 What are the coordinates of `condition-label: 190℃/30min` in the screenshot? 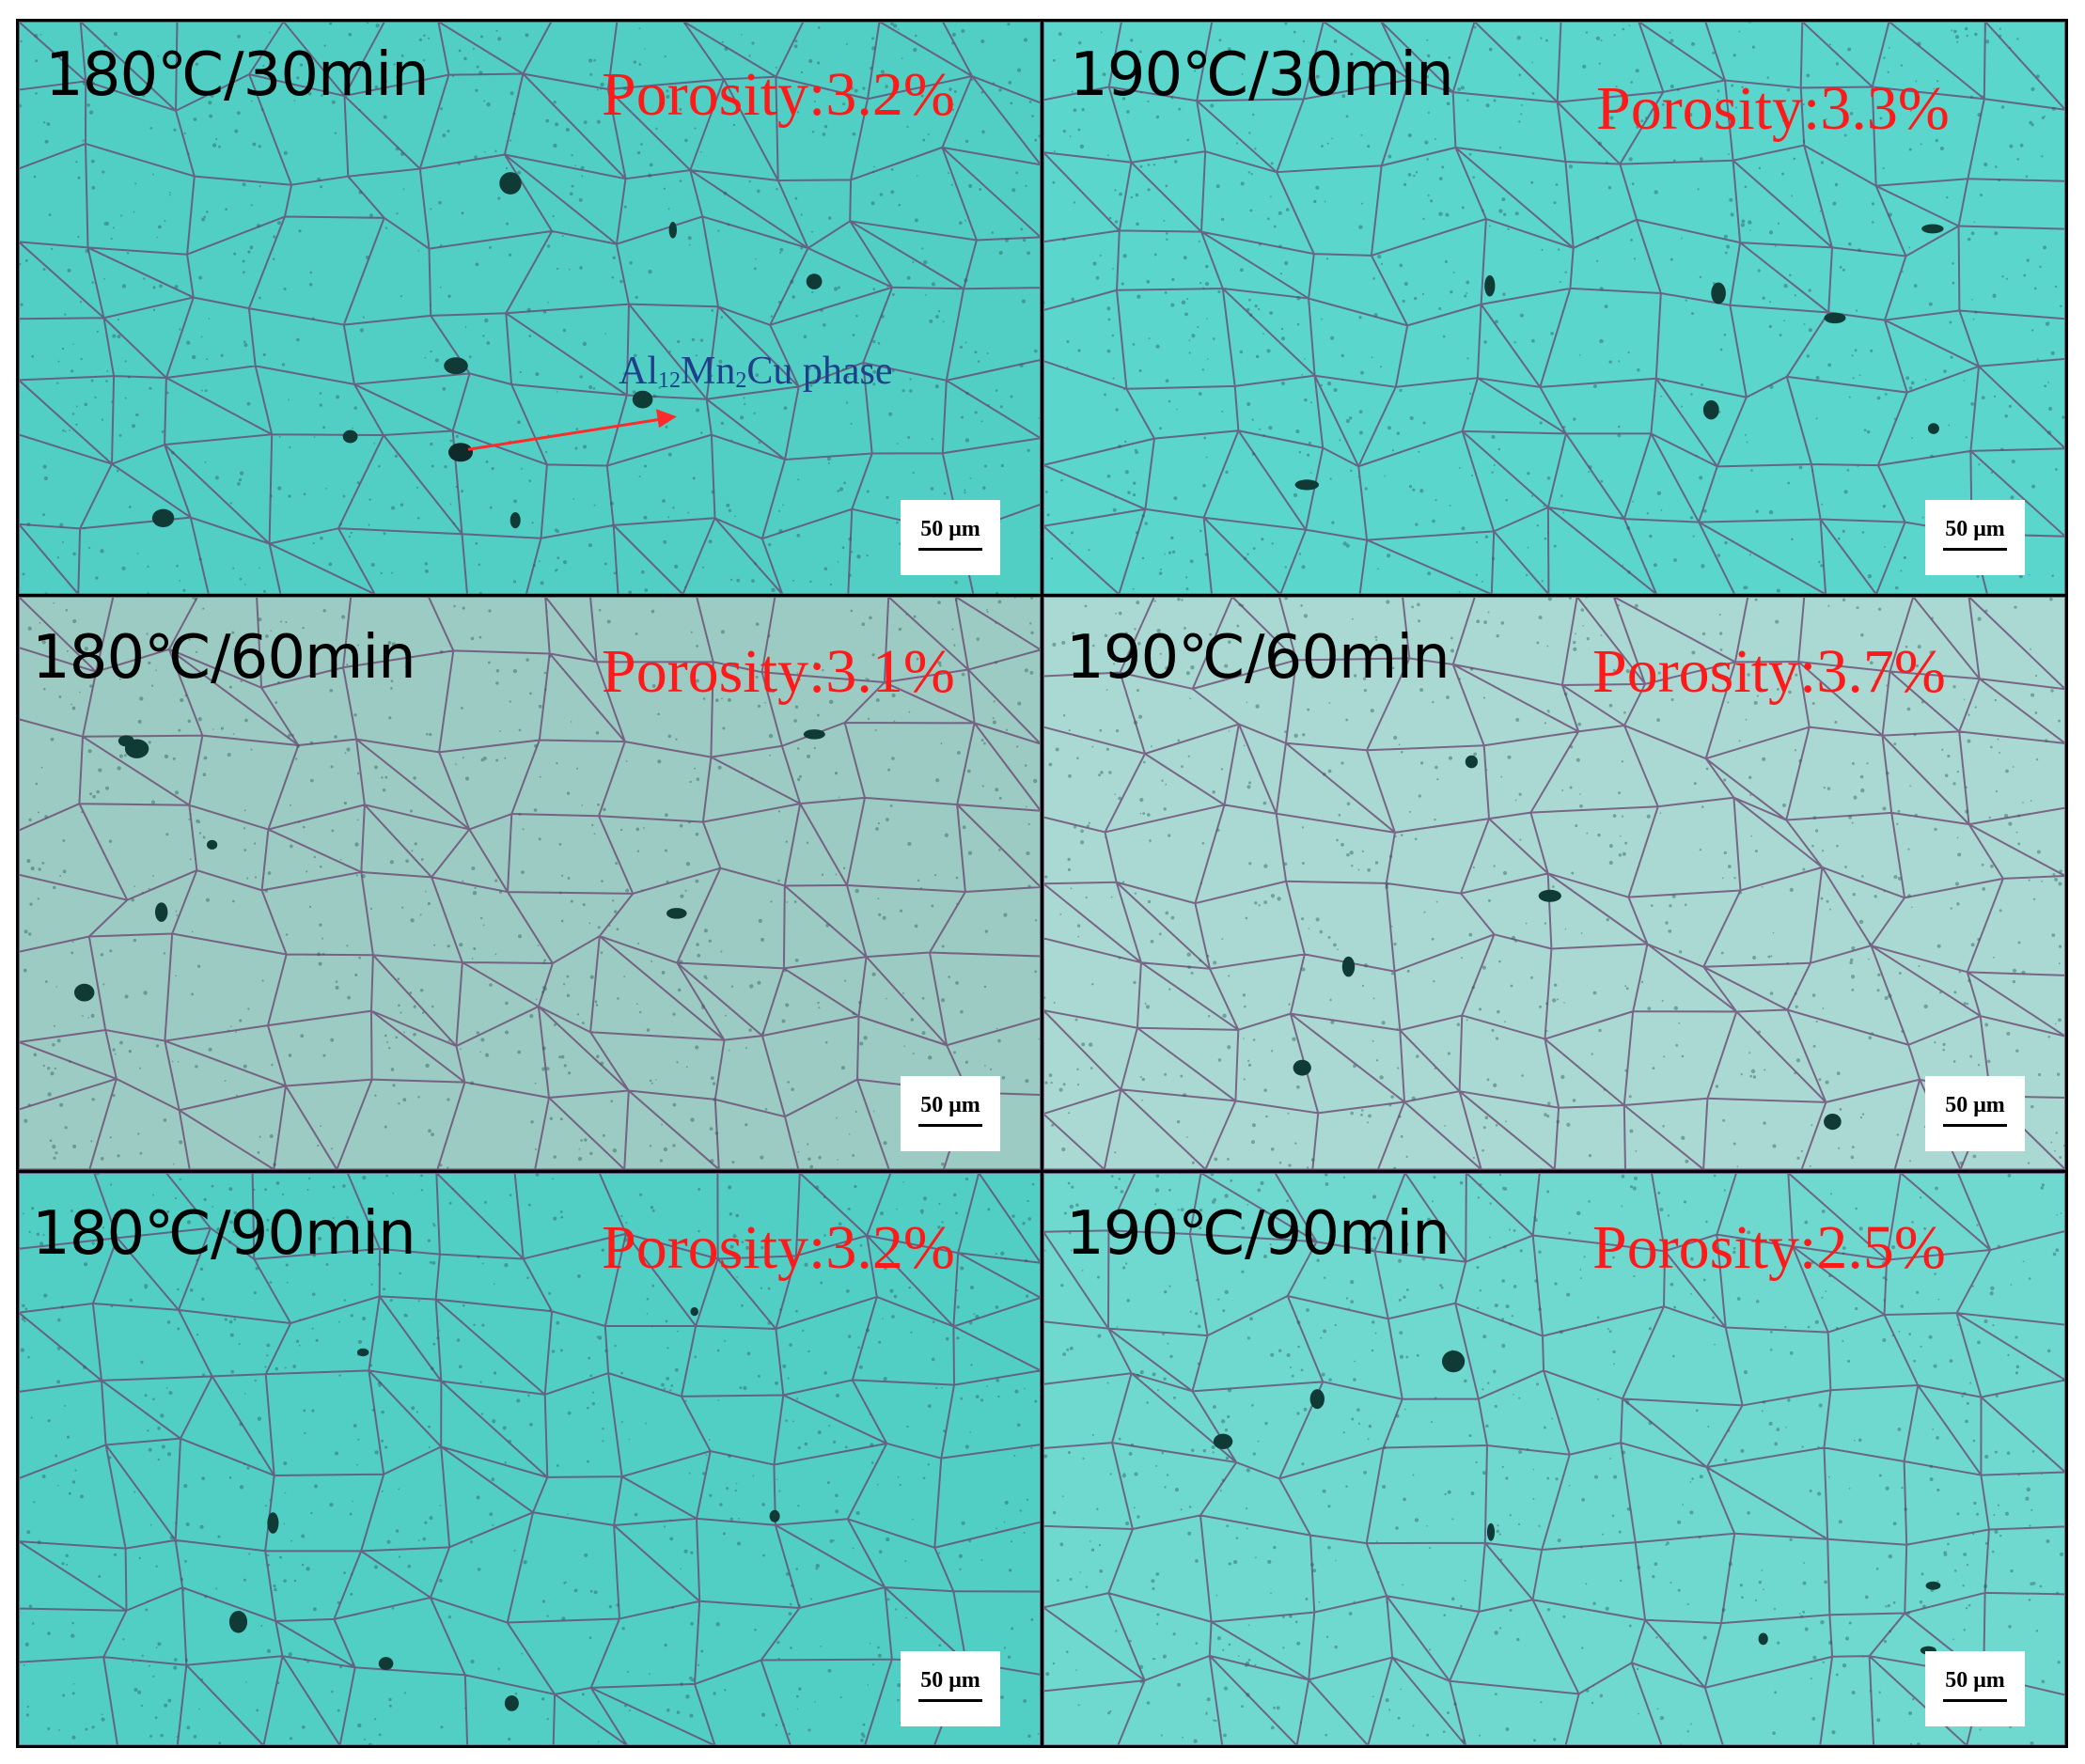 It's located at (1262, 75).